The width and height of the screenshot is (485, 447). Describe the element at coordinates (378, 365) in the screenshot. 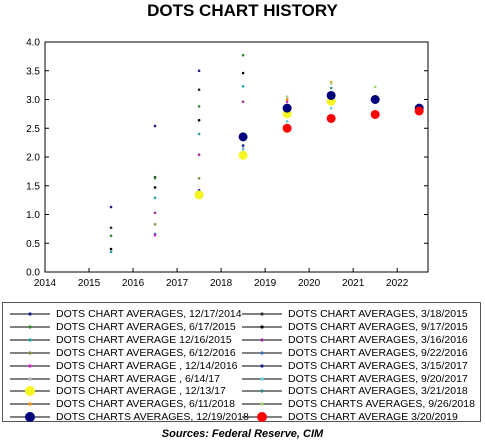

I see `legend-label: DOTS CHART AVERAGES, 3/15/2017` at that location.